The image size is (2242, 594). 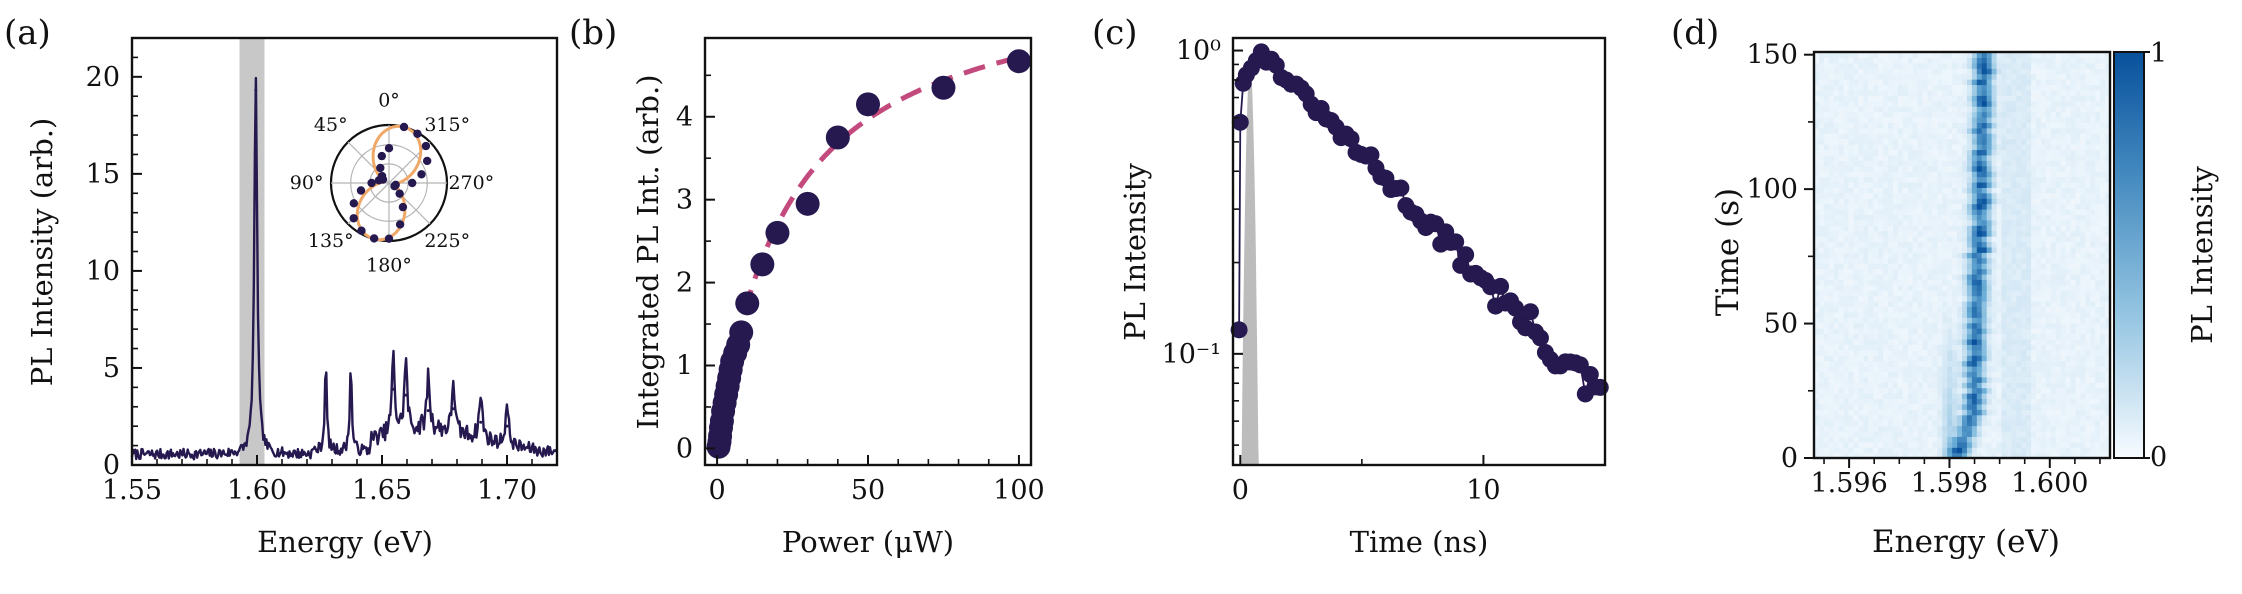 What do you see at coordinates (354, 203) in the screenshot?
I see `polar-point` at bounding box center [354, 203].